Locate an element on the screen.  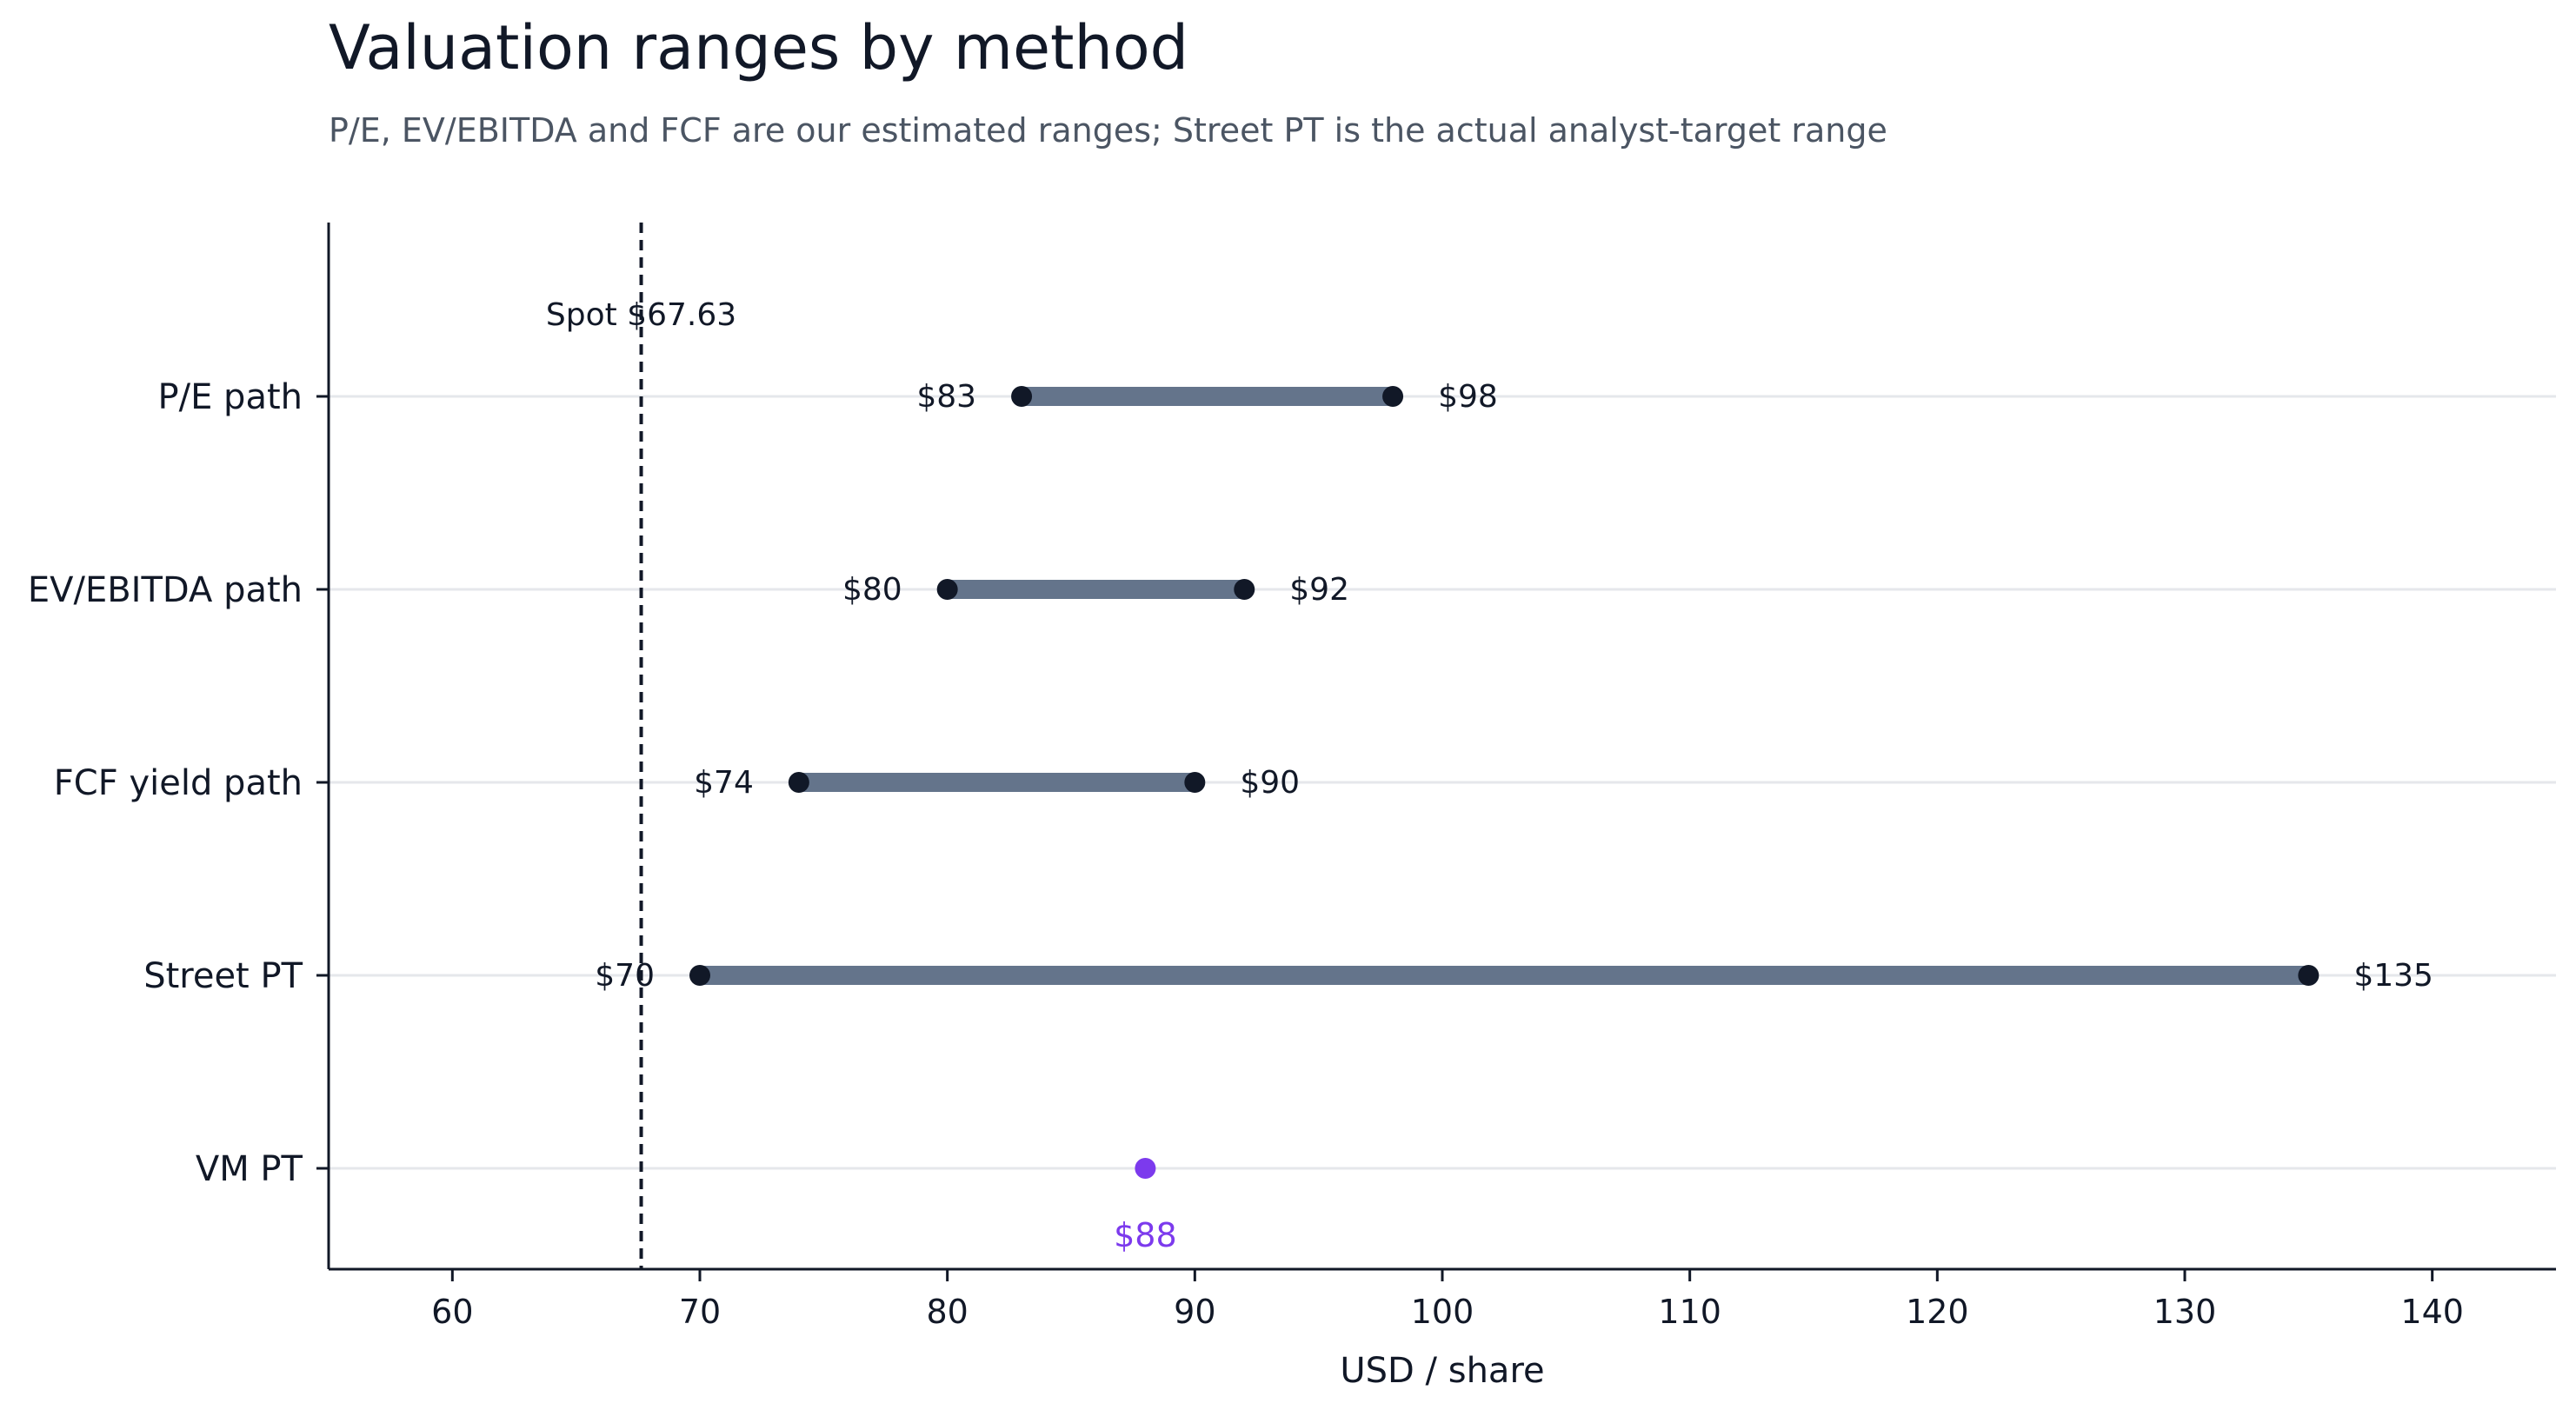
spot-label: Spot $67.63 is located at coordinates (641, 315).